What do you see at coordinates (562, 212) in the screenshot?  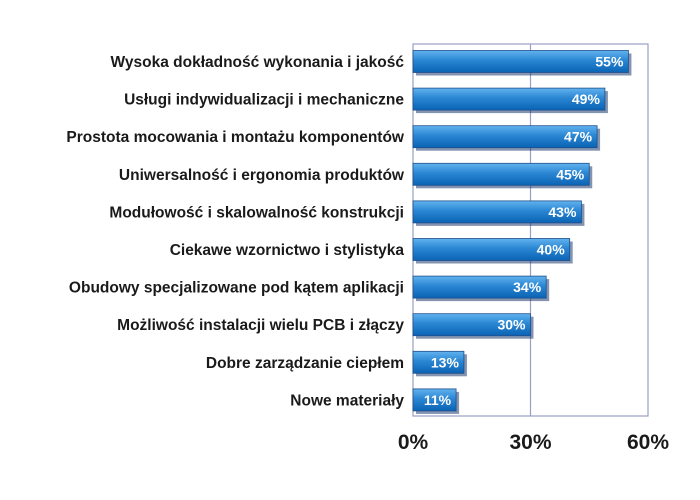 I see `bar-value-label: 43%` at bounding box center [562, 212].